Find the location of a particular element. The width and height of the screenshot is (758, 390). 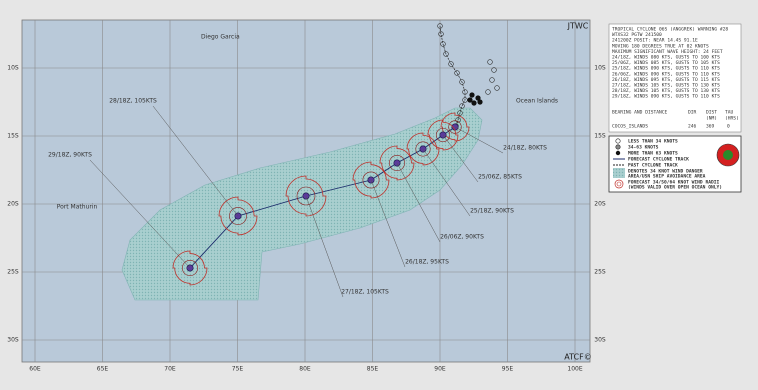

forecast-label: 26/06Z, 90KTS is located at coordinates (462, 237).